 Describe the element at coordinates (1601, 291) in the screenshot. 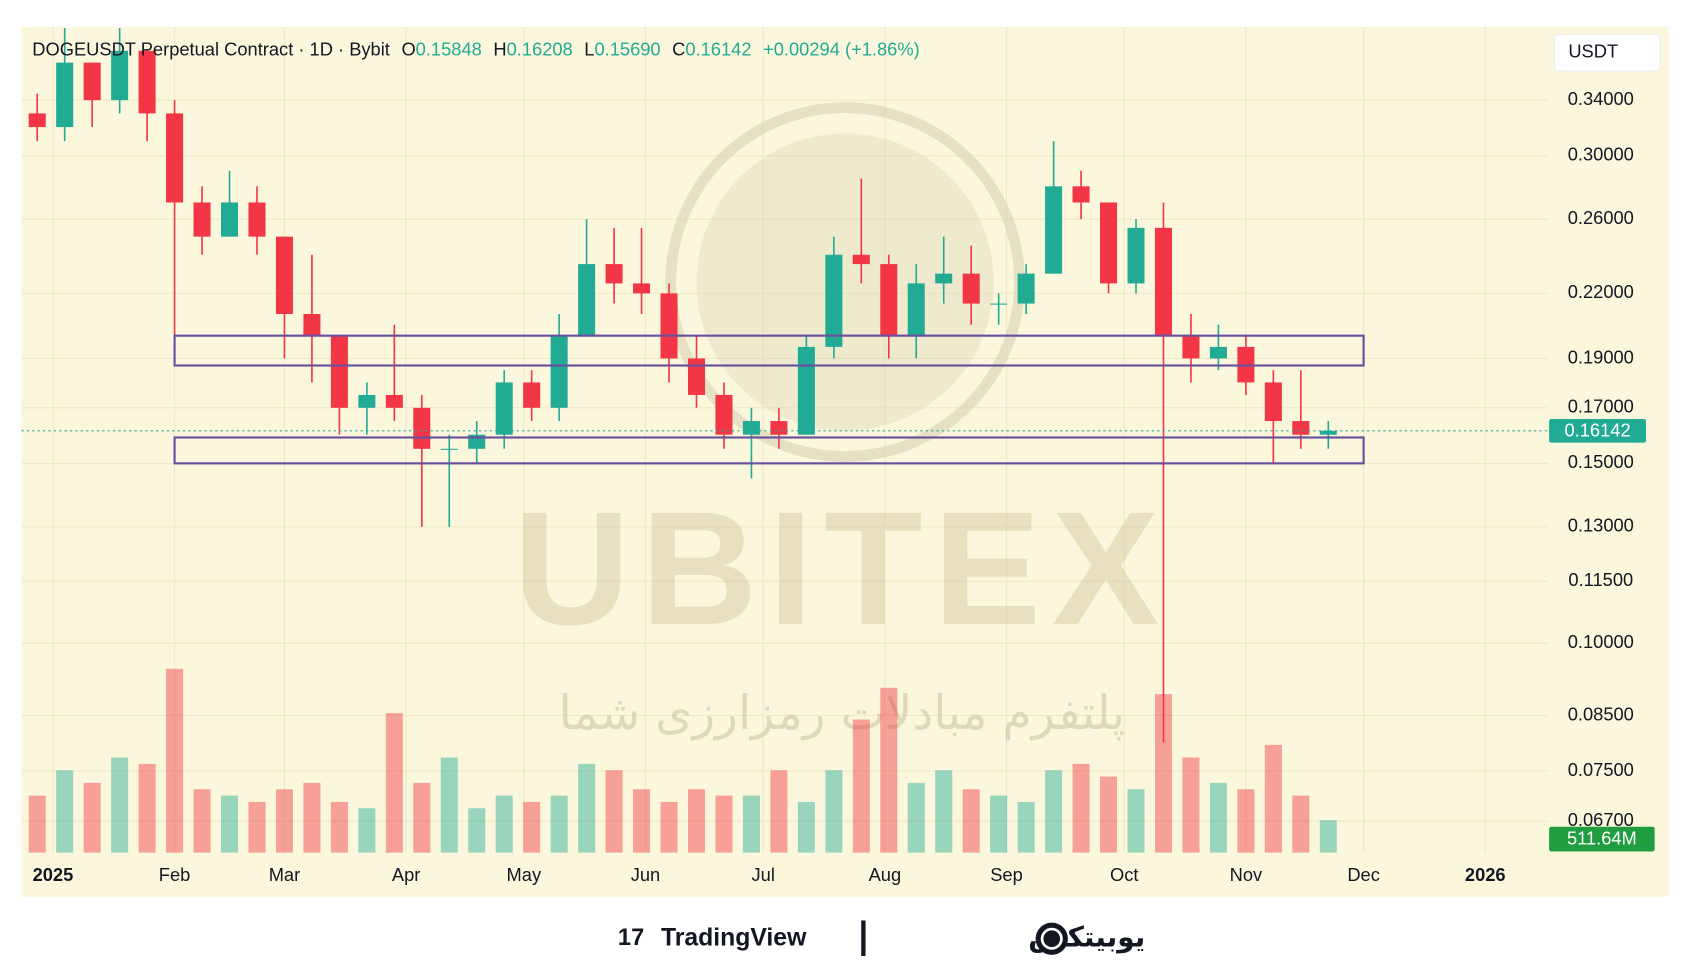

I see `y-tick-label: 0.22000` at that location.